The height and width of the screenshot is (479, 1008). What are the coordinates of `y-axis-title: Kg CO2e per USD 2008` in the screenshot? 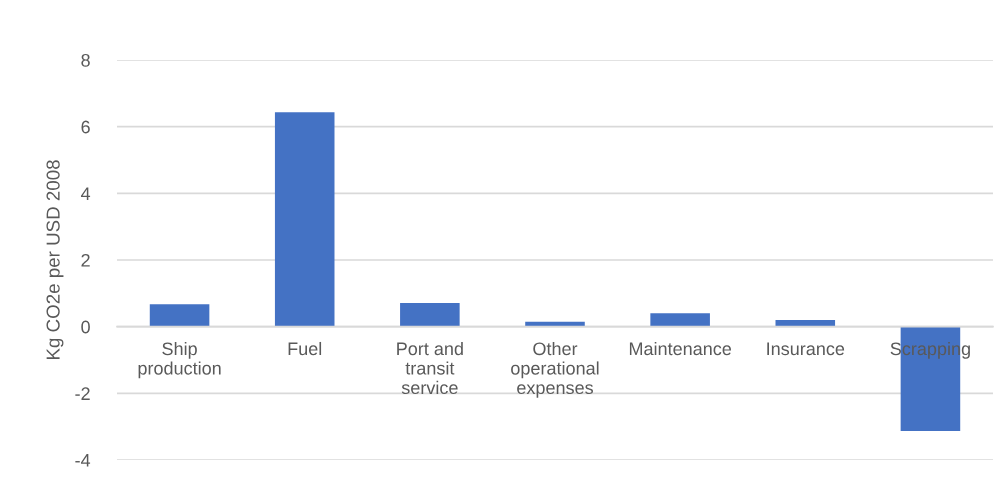 It's located at (55, 260).